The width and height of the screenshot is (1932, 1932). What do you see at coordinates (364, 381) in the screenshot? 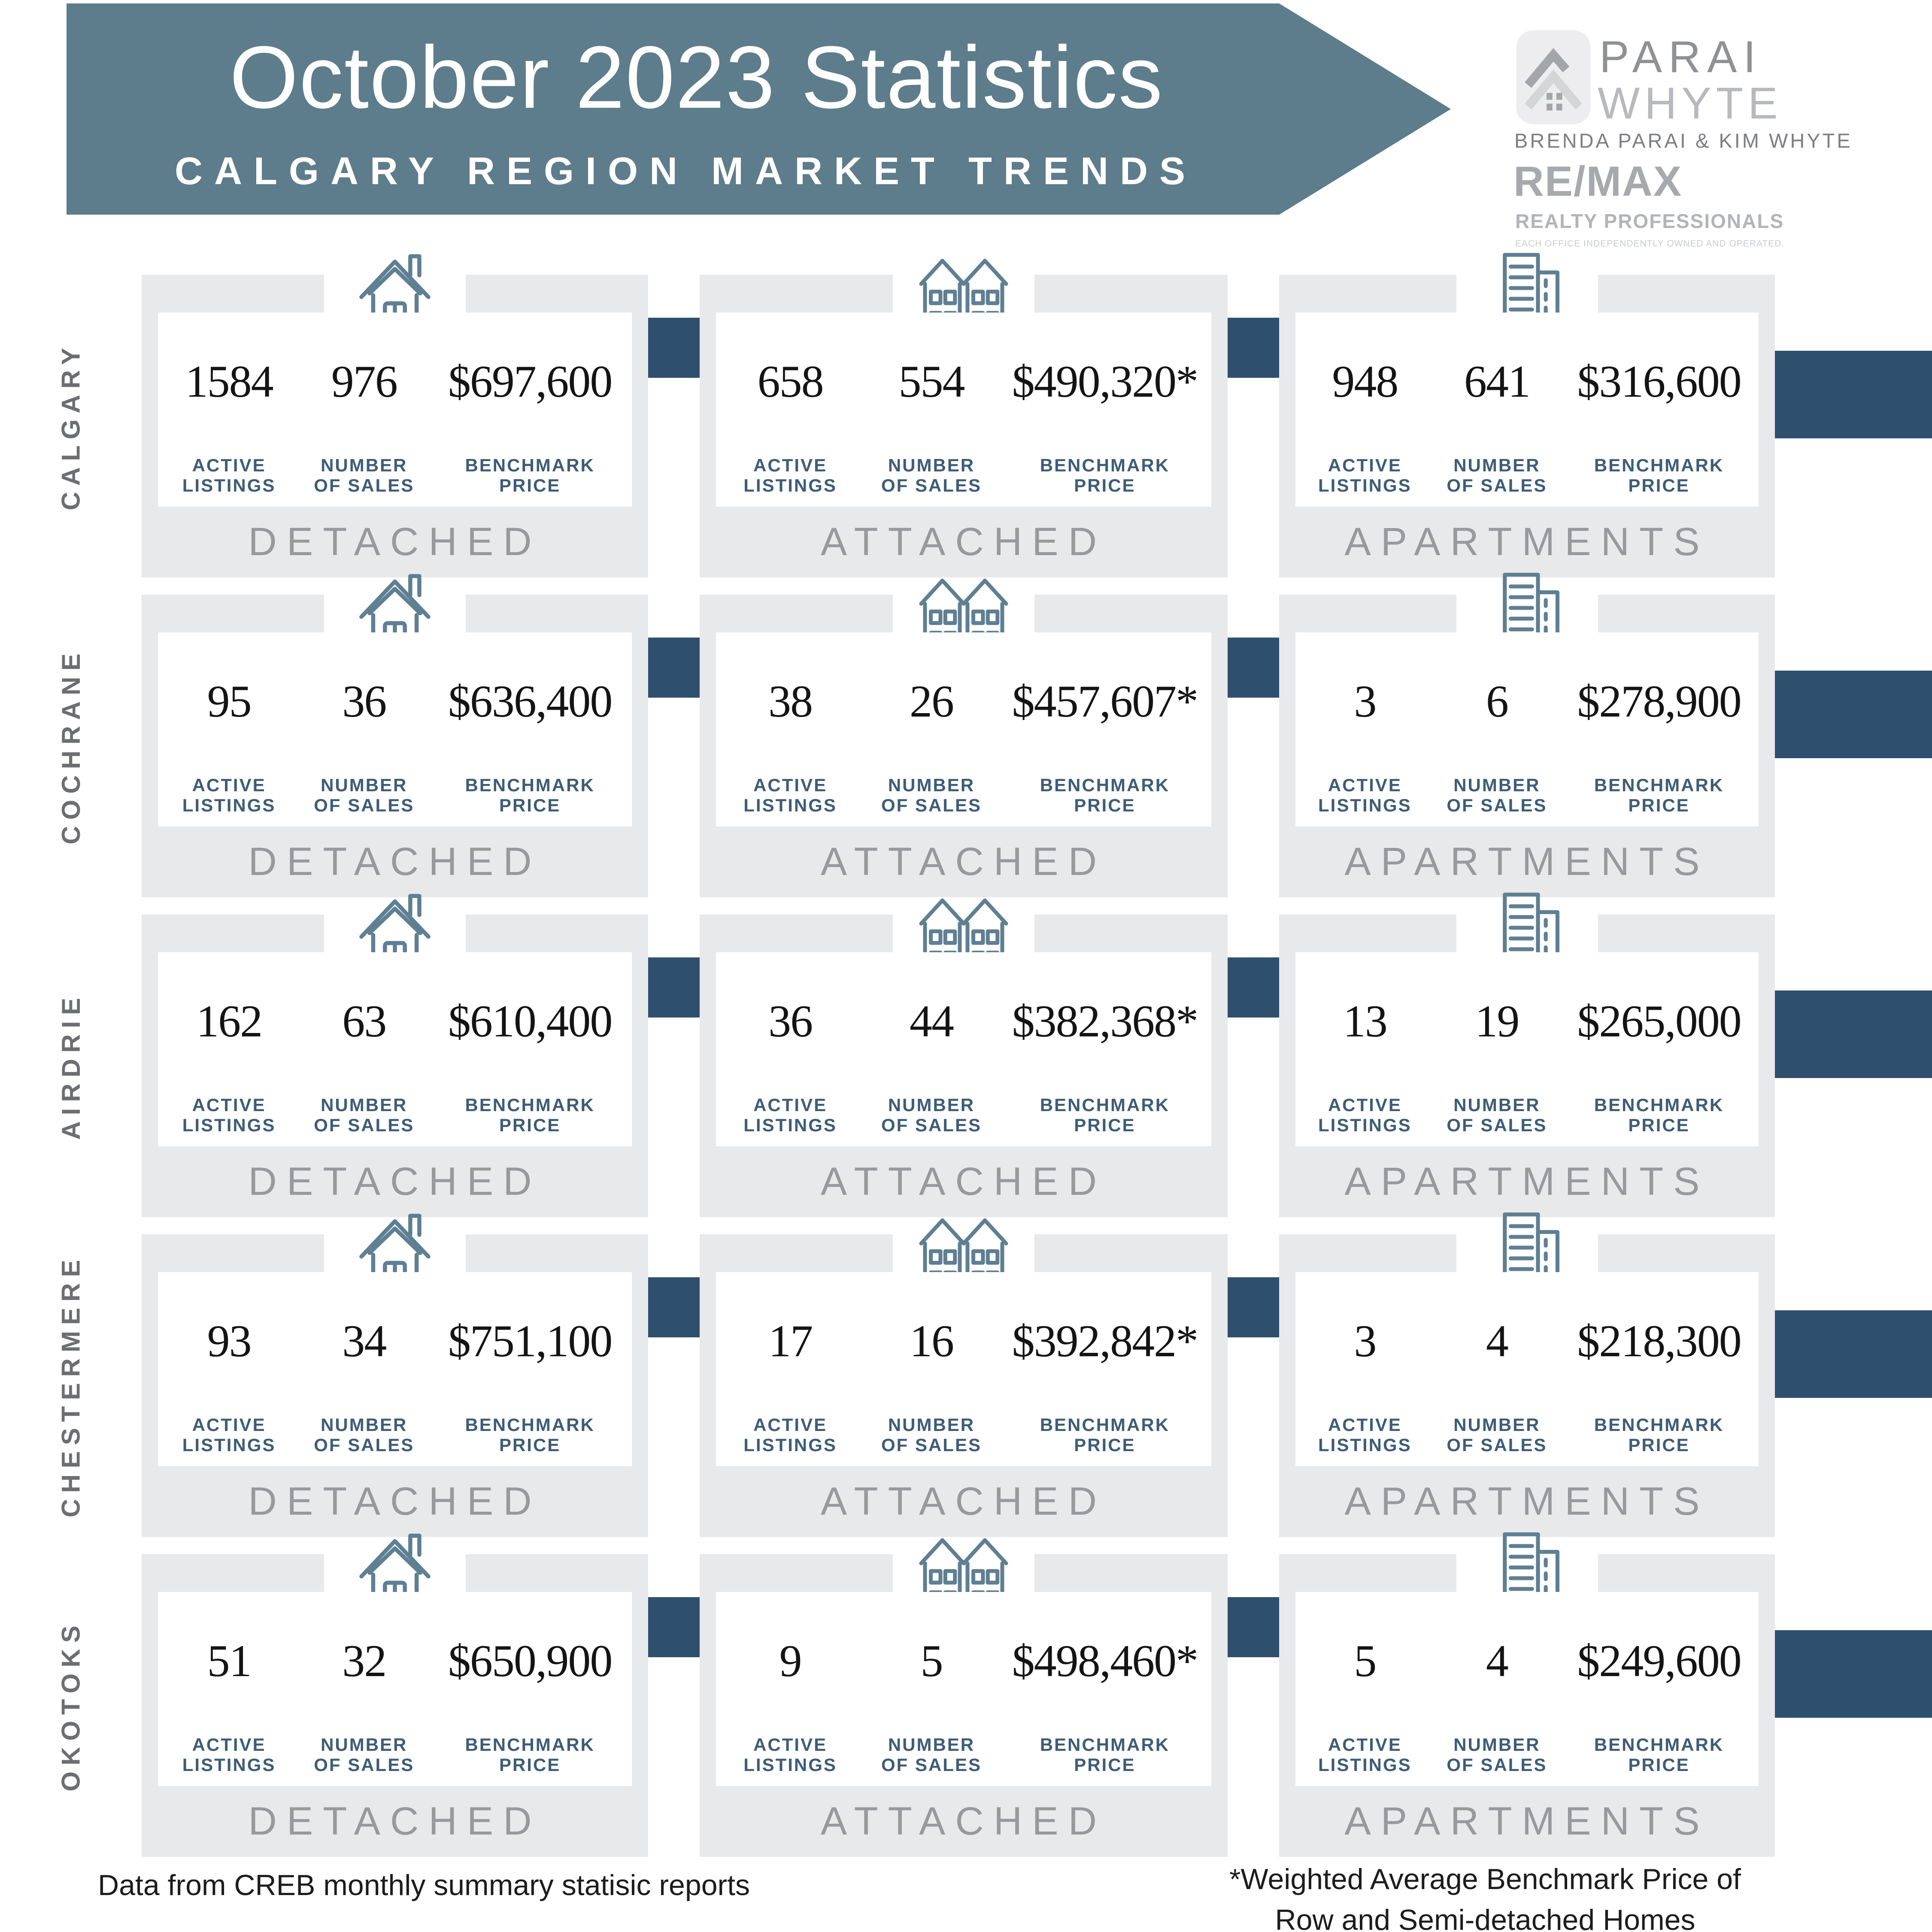
I see `number-of-sales-value: 976` at bounding box center [364, 381].